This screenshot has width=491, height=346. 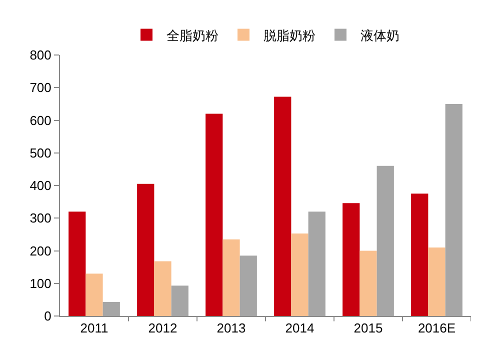 I want to click on x-tick-label: 2012, so click(x=163, y=328).